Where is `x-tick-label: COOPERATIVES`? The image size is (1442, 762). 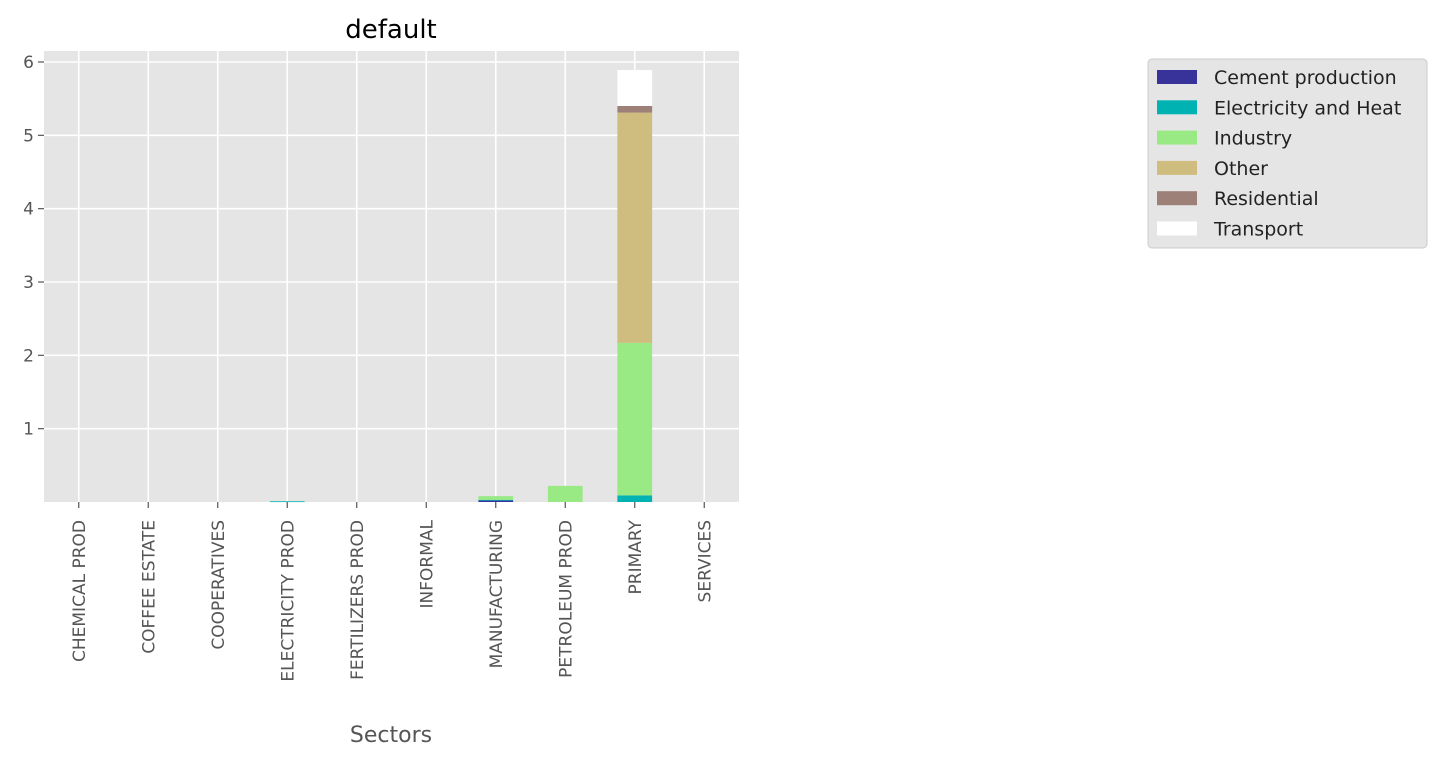 x-tick-label: COOPERATIVES is located at coordinates (219, 585).